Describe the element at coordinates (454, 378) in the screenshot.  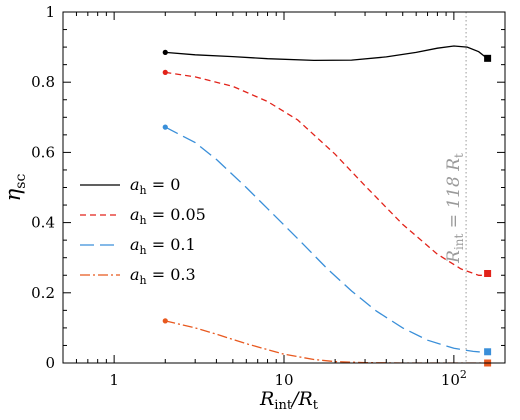
I see `x-tick-label: 102` at that location.